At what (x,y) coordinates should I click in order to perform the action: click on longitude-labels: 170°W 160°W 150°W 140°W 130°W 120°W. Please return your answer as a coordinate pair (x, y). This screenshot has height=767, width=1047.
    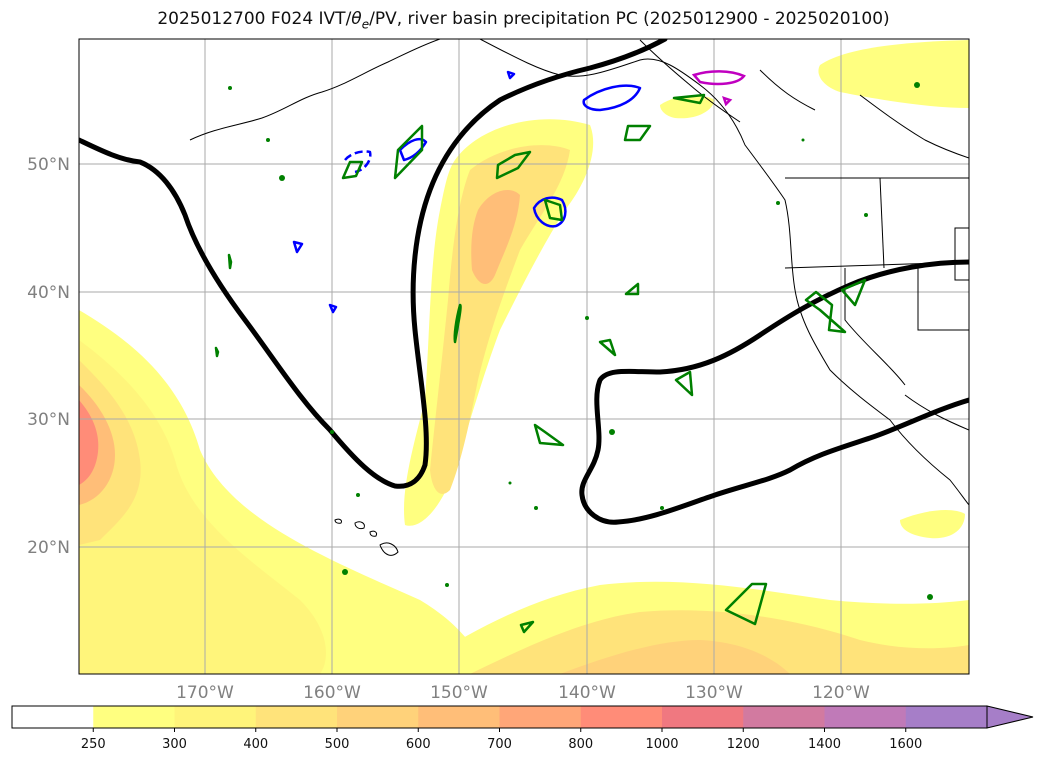
    Looking at the image, I should click on (523, 693).